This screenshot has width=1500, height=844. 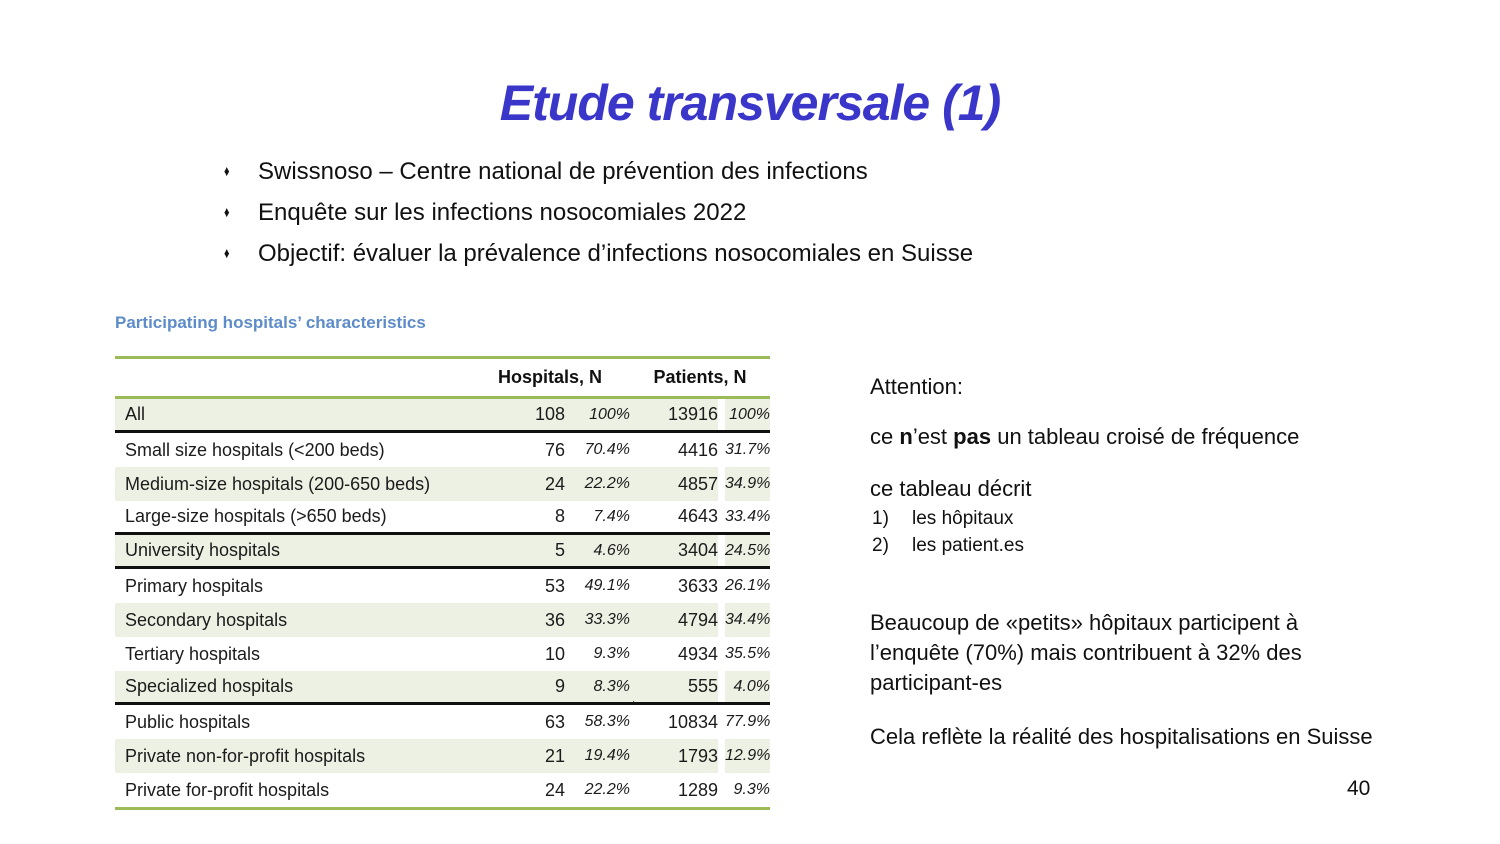 I want to click on hospitals-pct-cell: 70.4%, so click(x=607, y=449).